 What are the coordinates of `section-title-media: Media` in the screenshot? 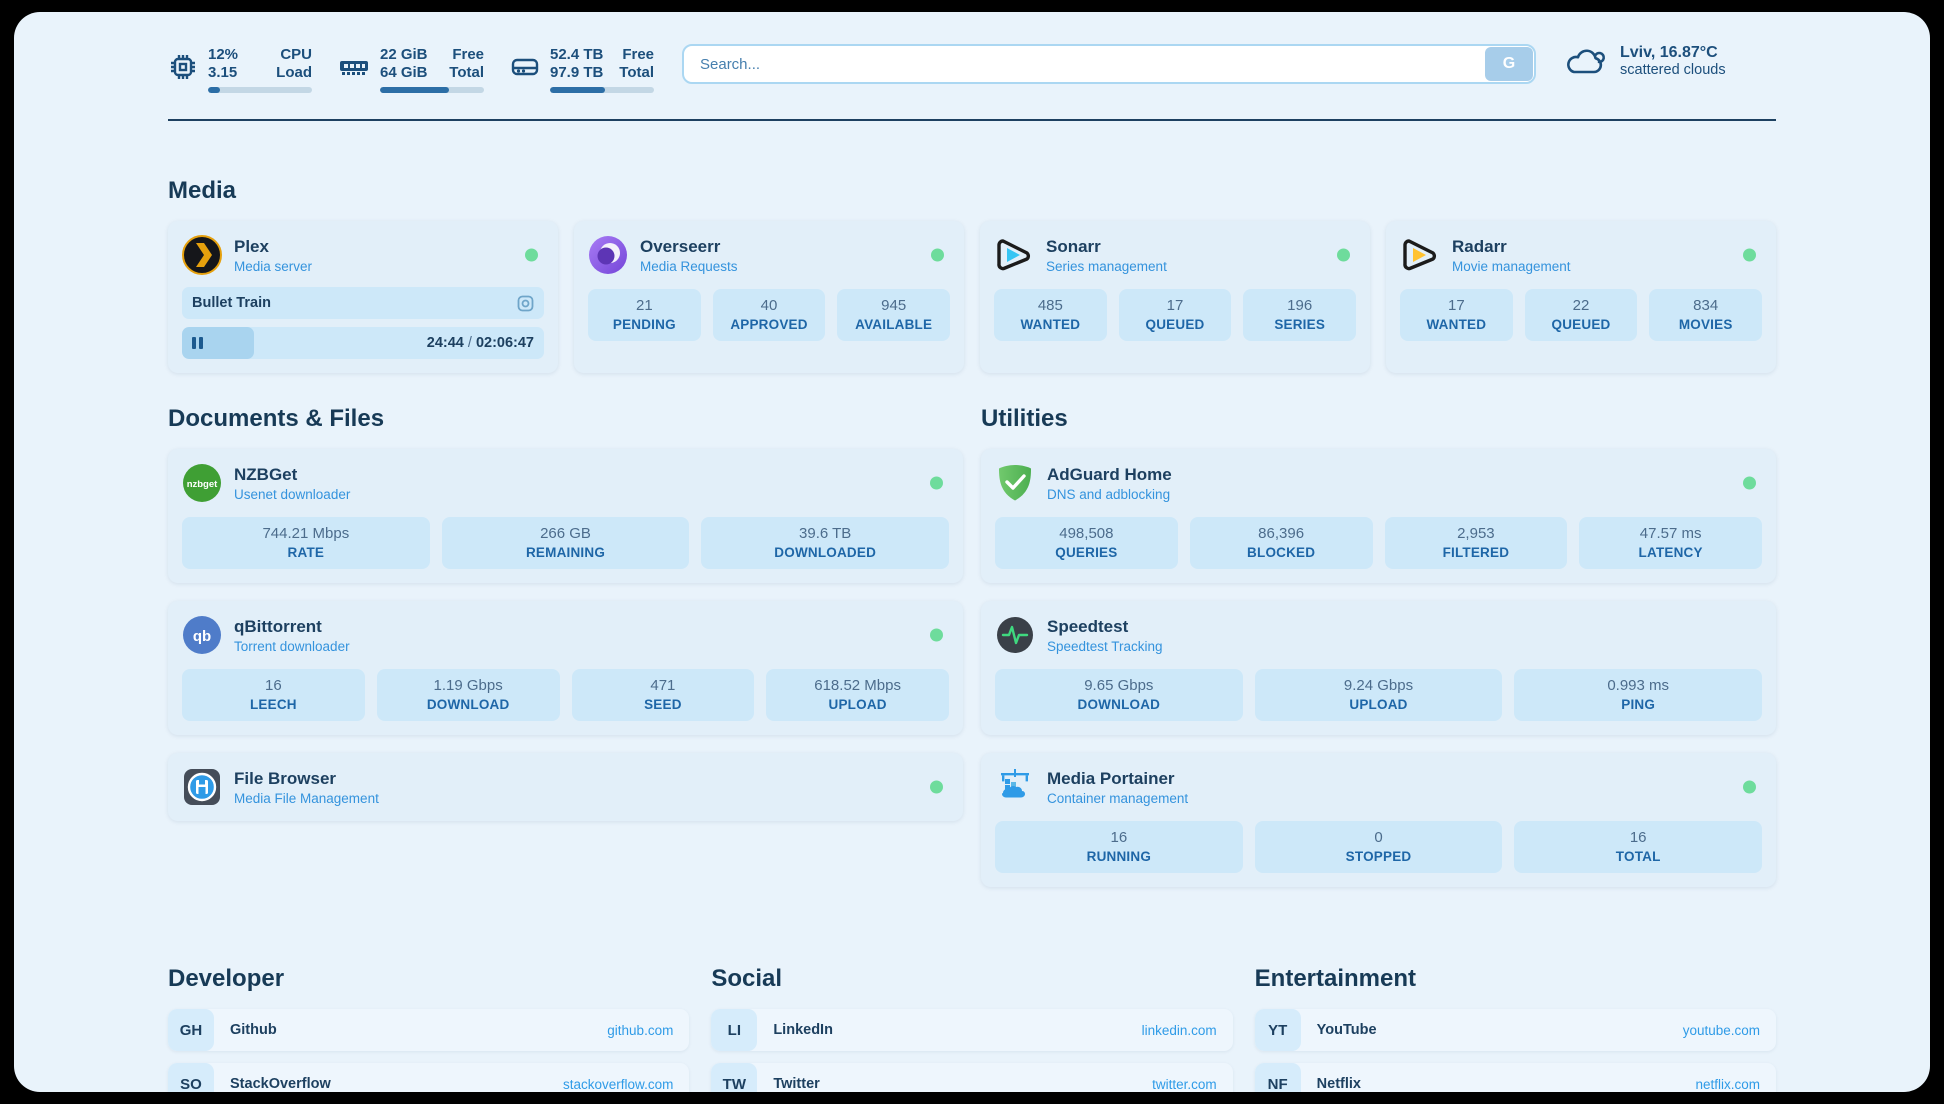 It's located at (202, 190).